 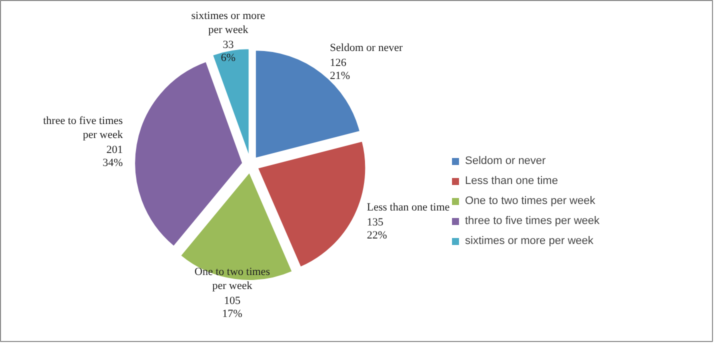 What do you see at coordinates (366, 48) in the screenshot?
I see `slice-label: Seldom or never` at bounding box center [366, 48].